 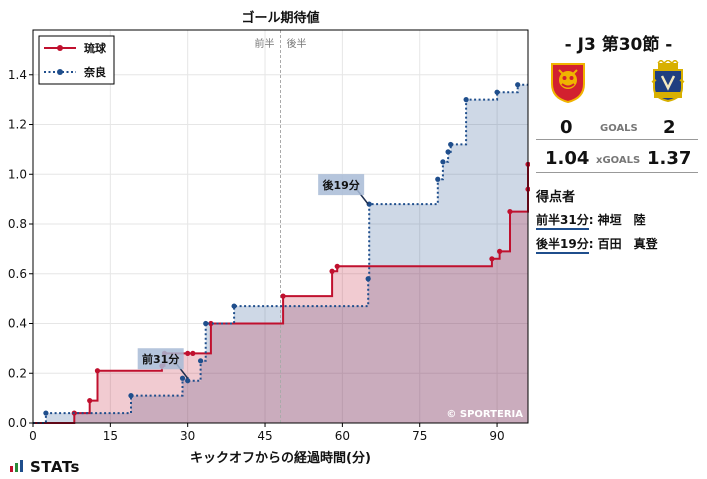 I want to click on y-tick-label: 0.8, so click(x=17, y=224).